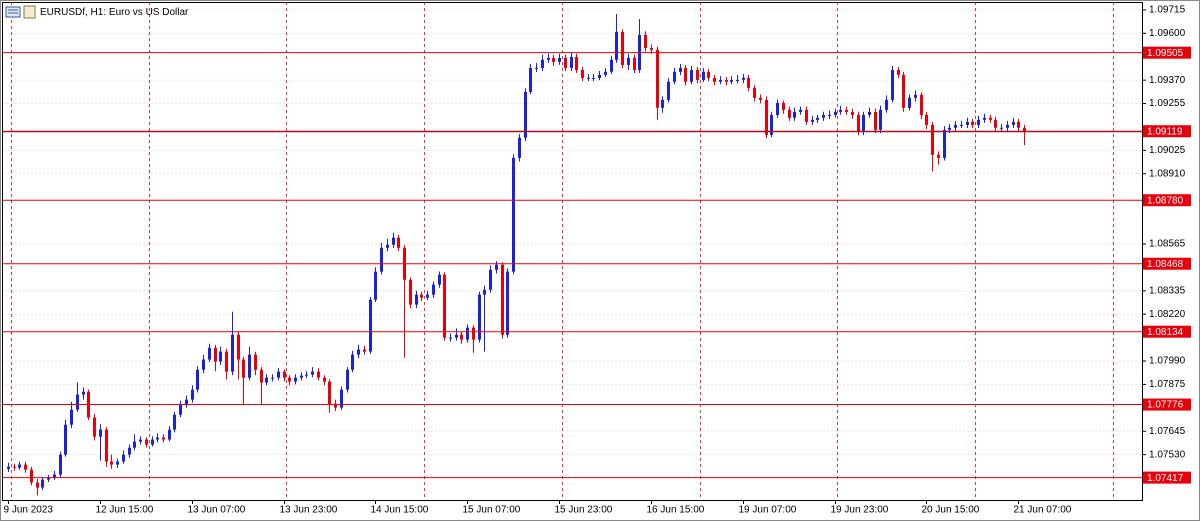 Image resolution: width=1200 pixels, height=521 pixels. Describe the element at coordinates (1167, 150) in the screenshot. I see `y-tick-label: 1.09025` at that location.